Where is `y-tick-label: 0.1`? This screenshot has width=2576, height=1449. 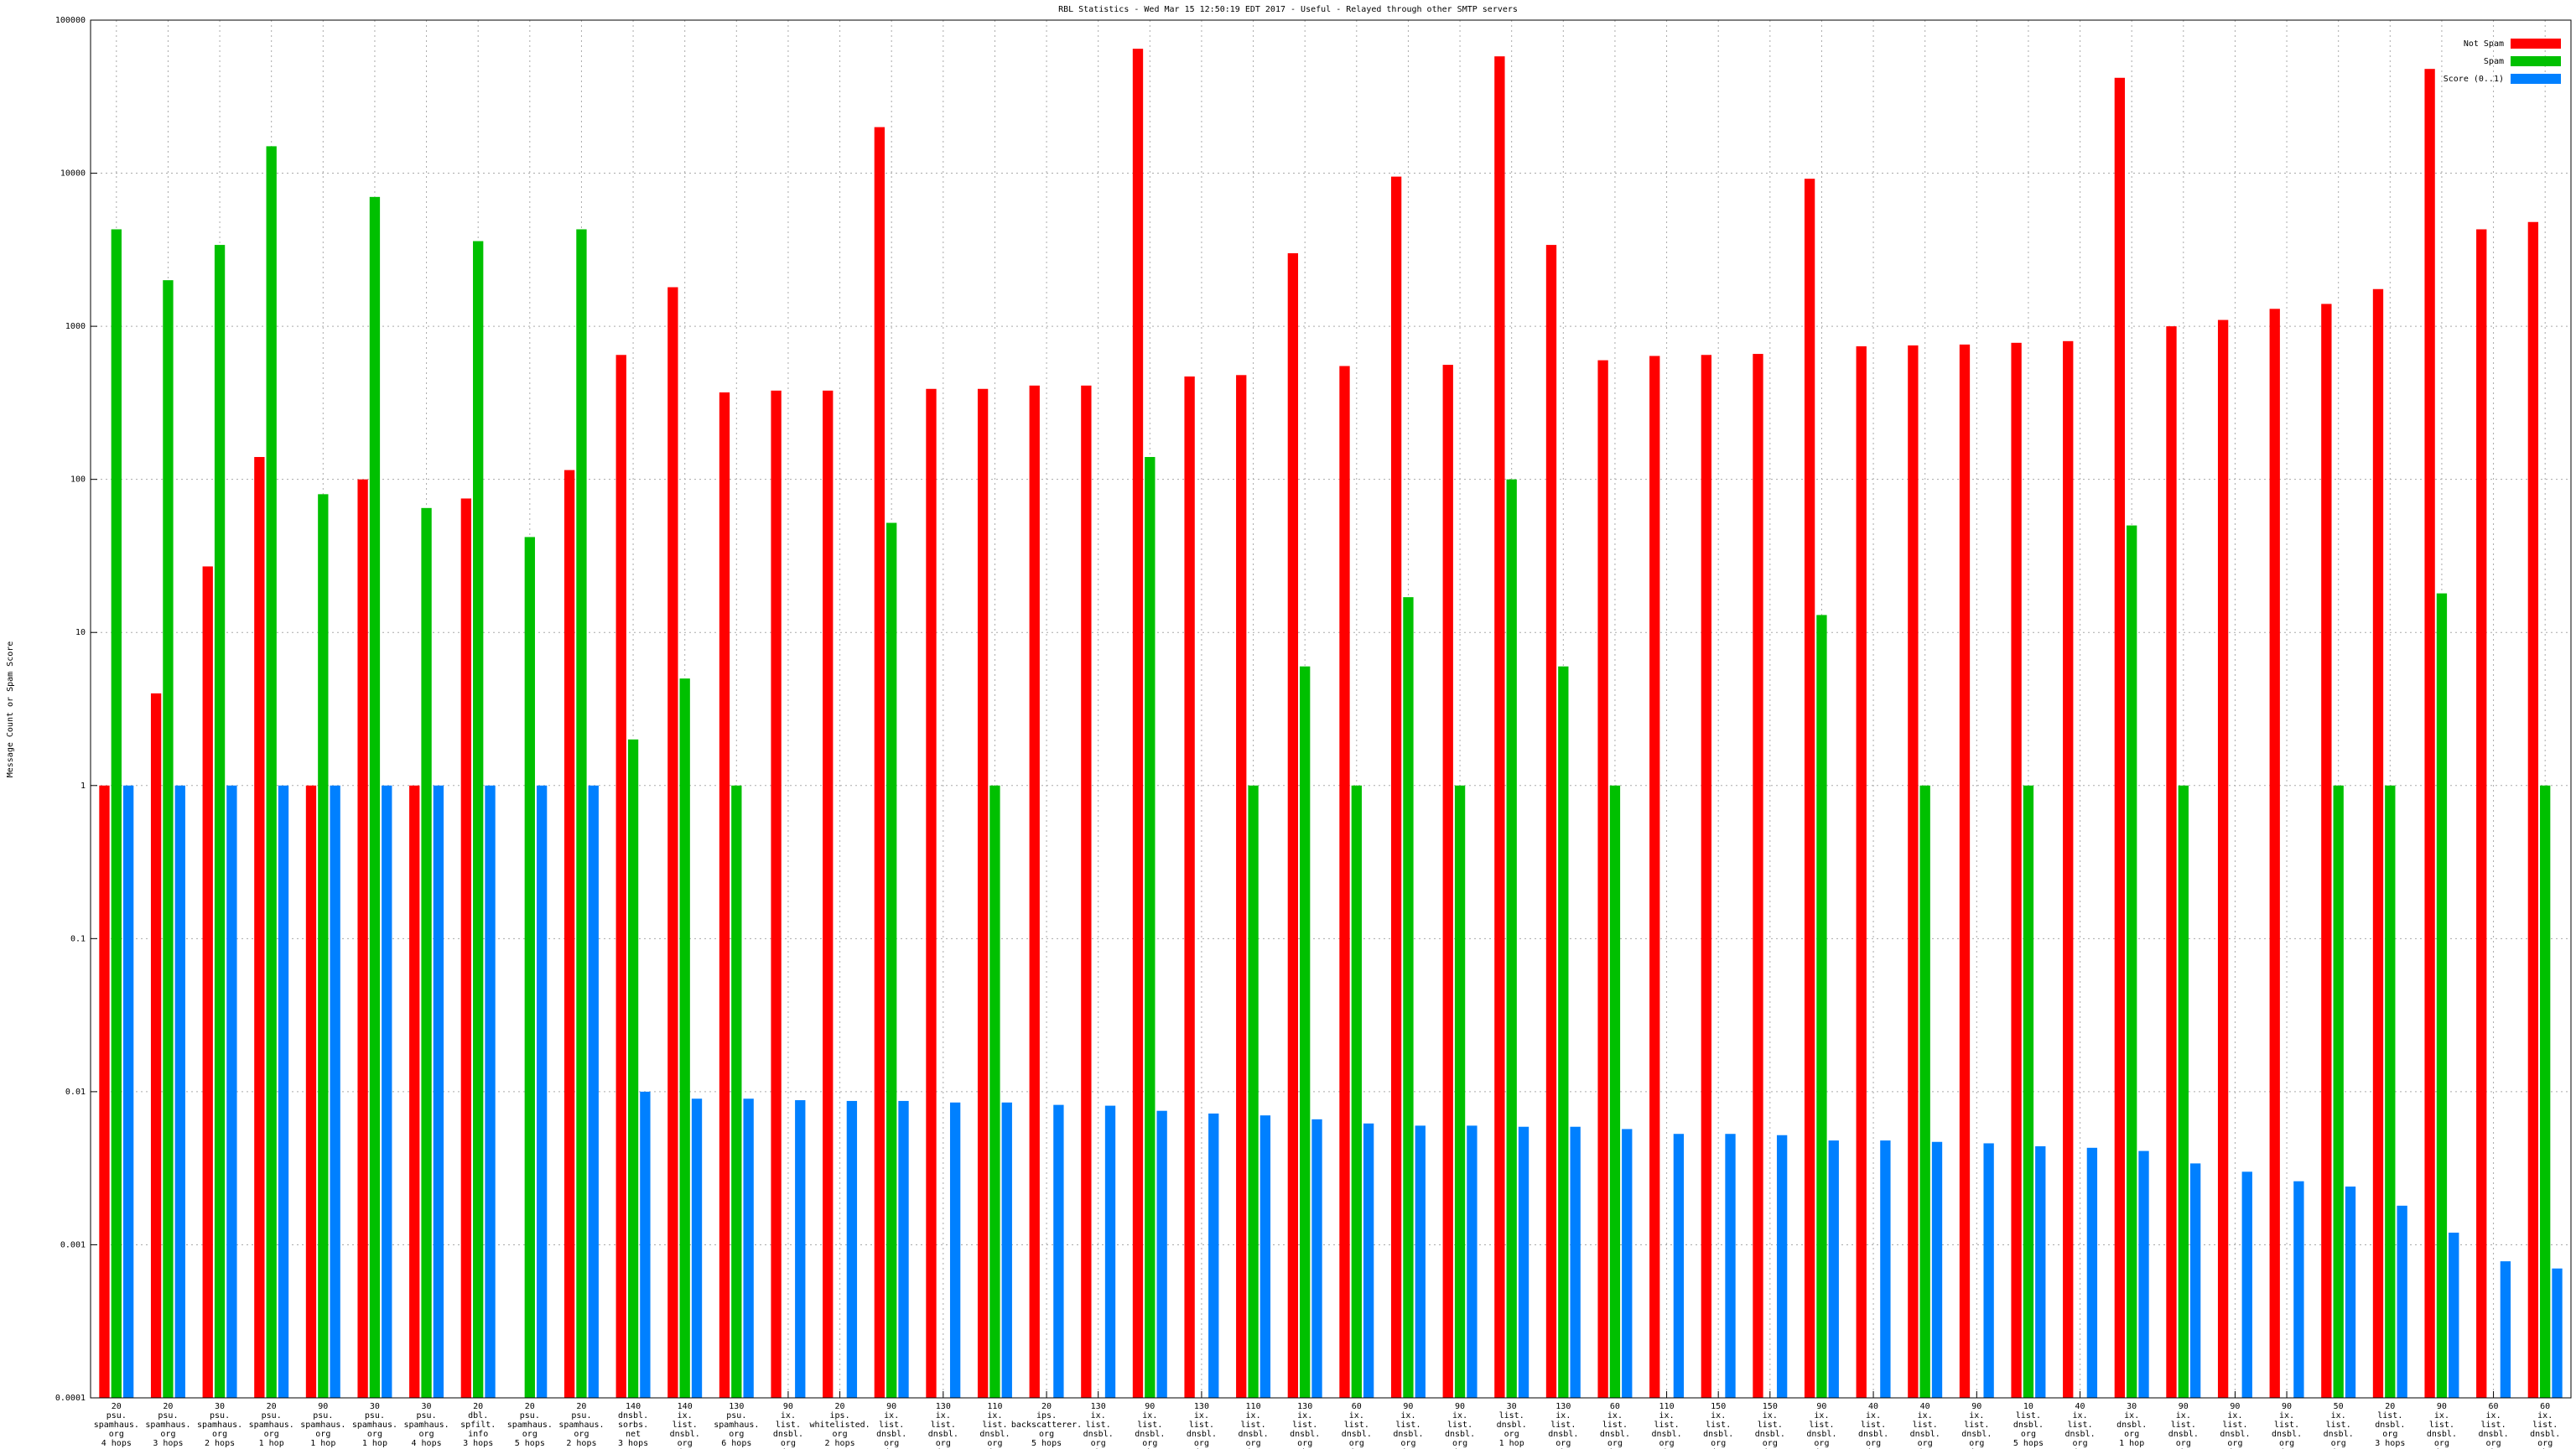
y-tick-label: 0.1 is located at coordinates (78, 938).